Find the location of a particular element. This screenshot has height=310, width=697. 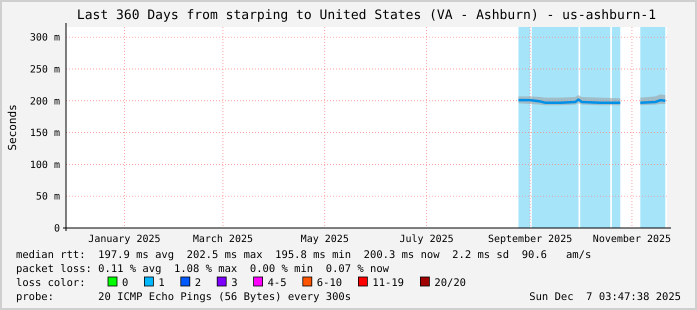

legend-label: 20/20 is located at coordinates (450, 283).